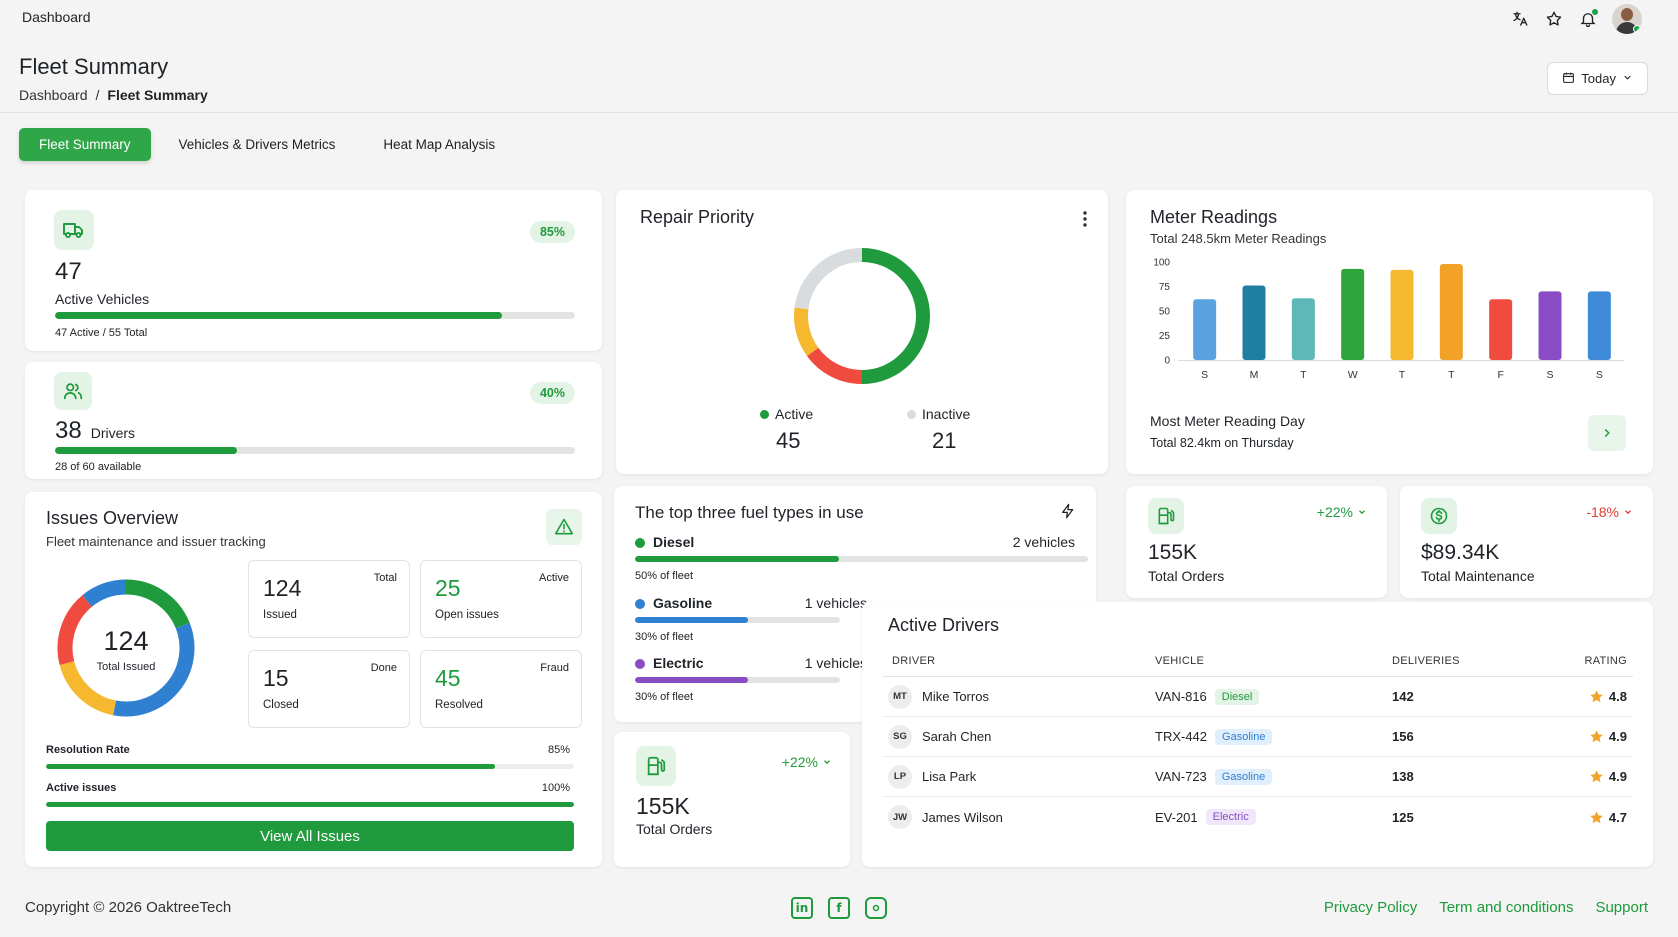  Describe the element at coordinates (895, 316) in the screenshot. I see `repair-donut-segment` at that location.